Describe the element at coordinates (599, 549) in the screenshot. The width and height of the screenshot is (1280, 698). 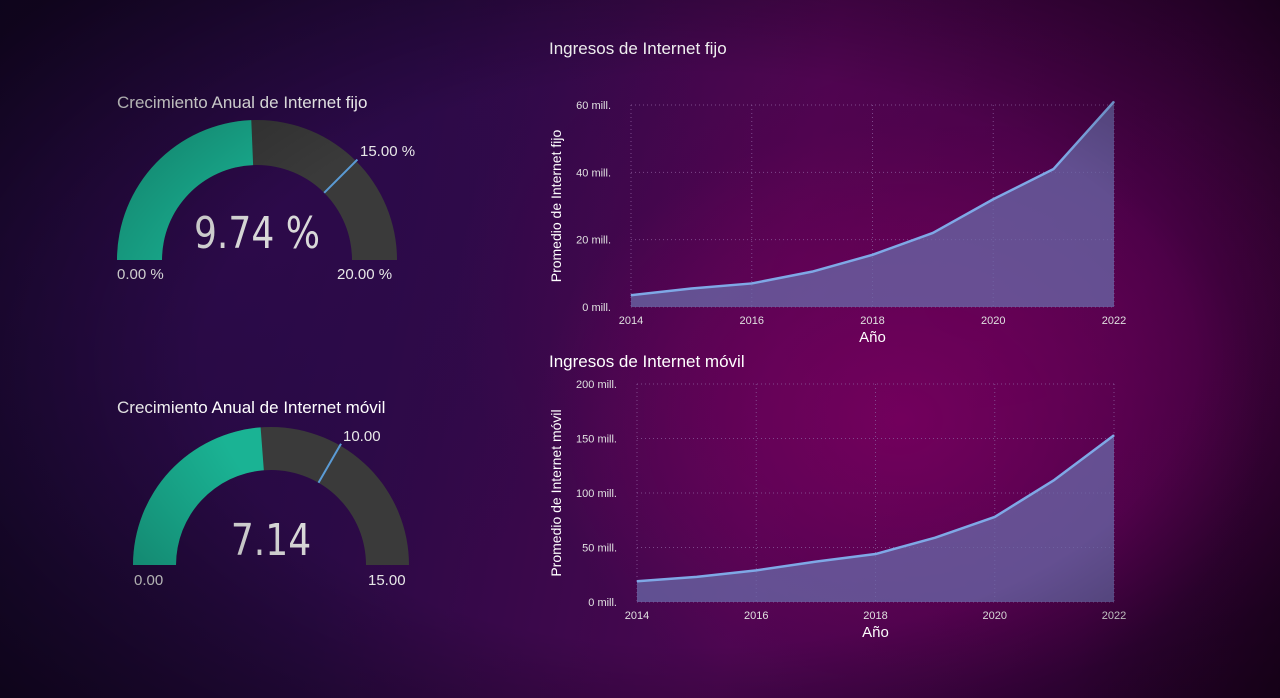
I see `y-tick-label: 50 mill.` at that location.